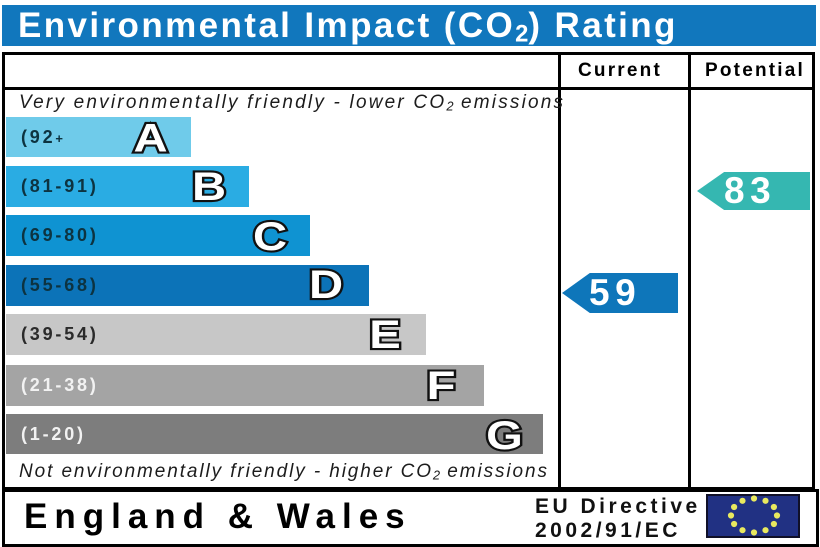 This screenshot has height=547, width=820. What do you see at coordinates (504, 435) in the screenshot?
I see `svg-text: G` at bounding box center [504, 435].